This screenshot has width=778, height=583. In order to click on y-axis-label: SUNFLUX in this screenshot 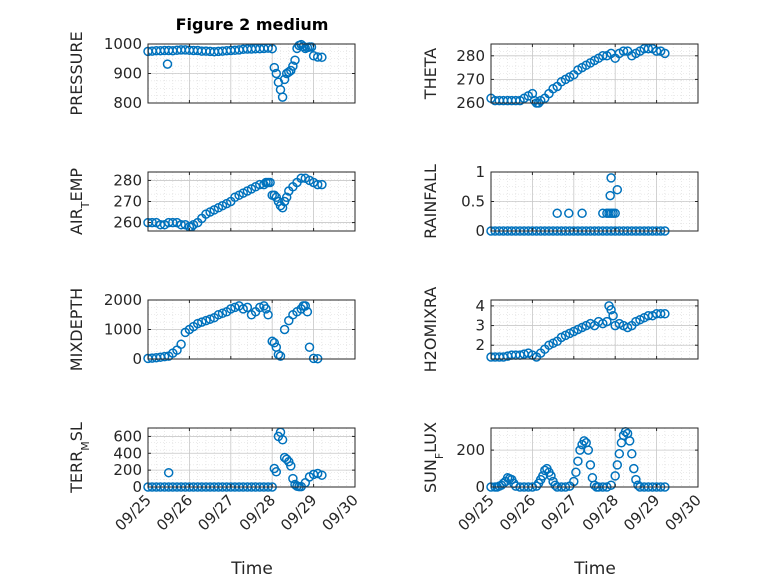, I will do `click(433, 457)`.